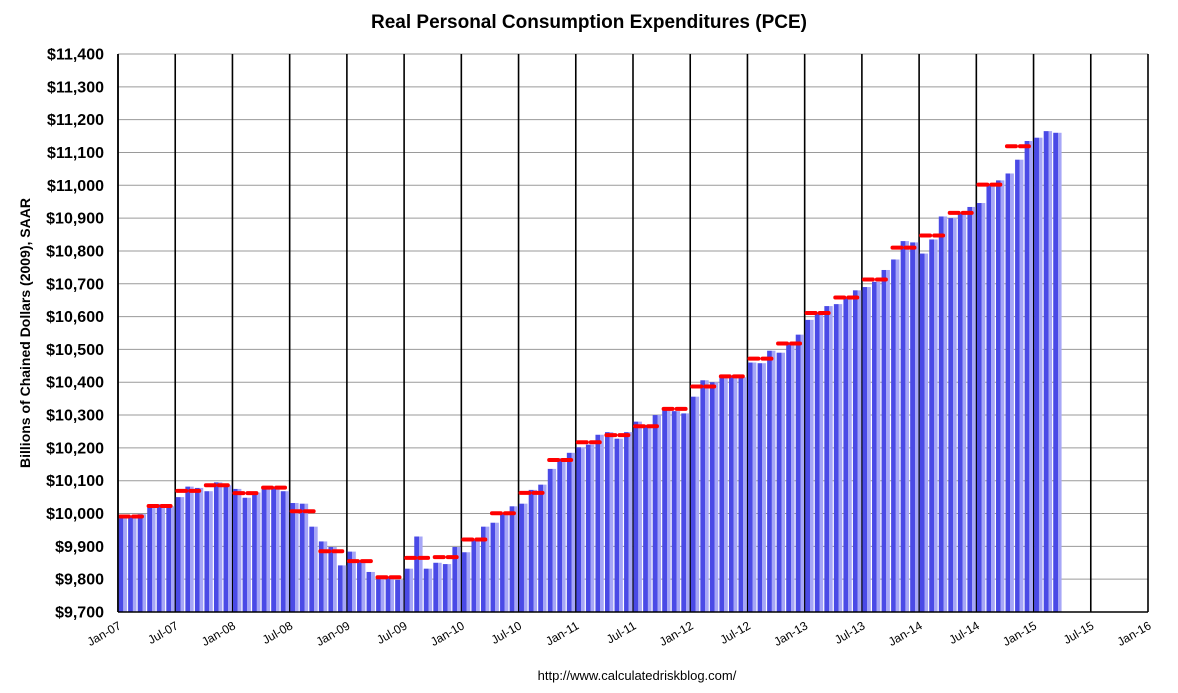 This screenshot has width=1178, height=693. I want to click on y-axis-label: Billions of Chained Dollars (2009), SAAR, so click(25, 333).